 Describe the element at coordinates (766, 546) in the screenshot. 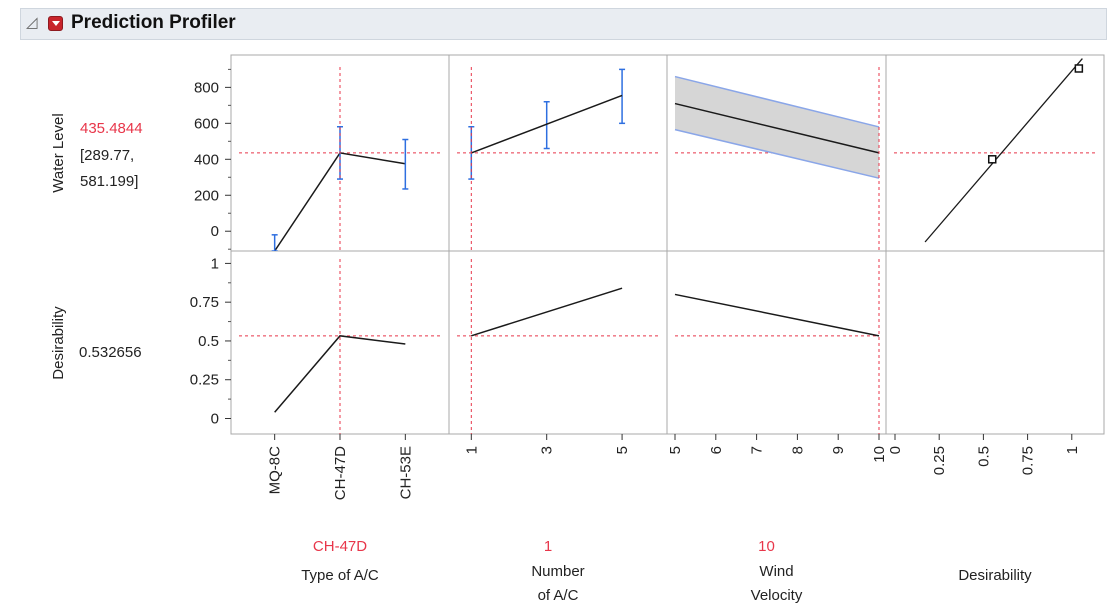

I see `factor-current-value: 10` at that location.